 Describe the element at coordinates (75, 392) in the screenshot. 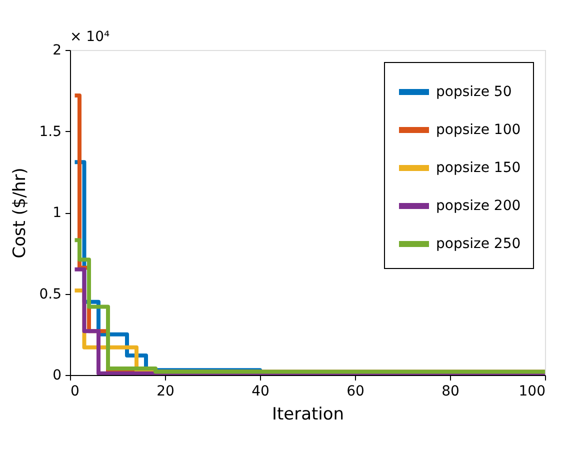

I see `x-tick-label: 0` at that location.